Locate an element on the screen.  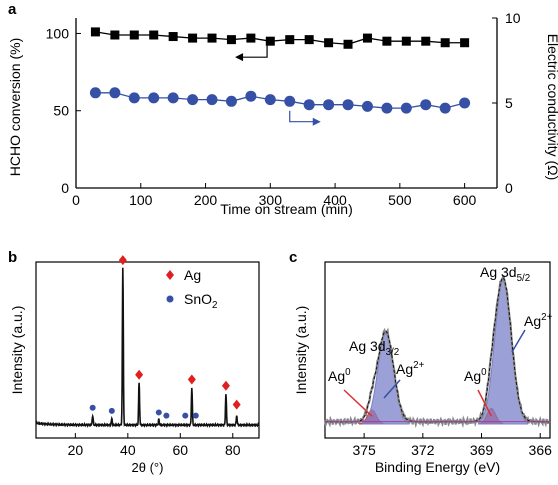
x-tick-label: 369 is located at coordinates (482, 450).